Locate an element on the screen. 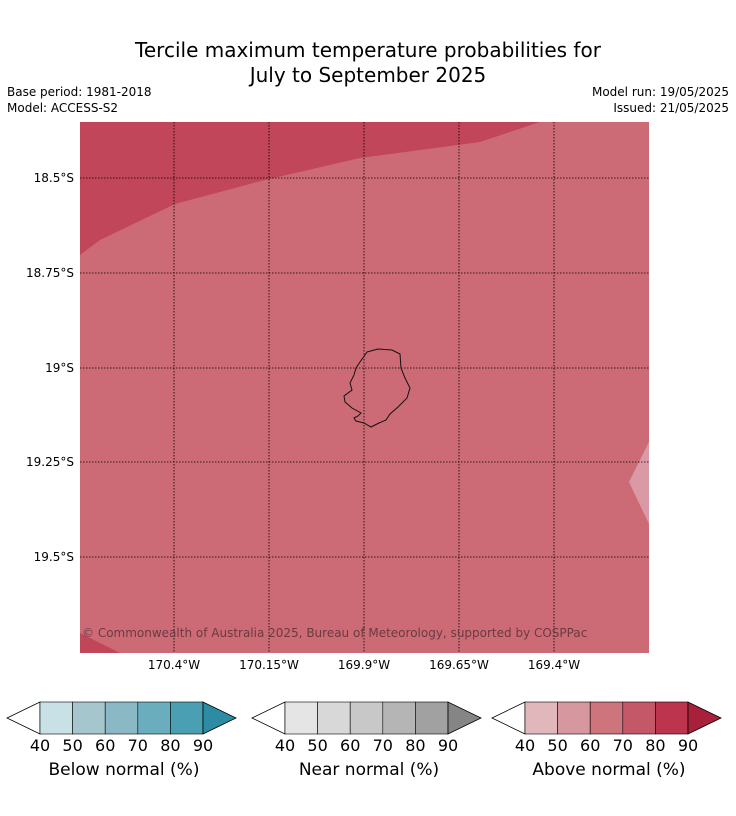 The image size is (736, 816). base-period: Base period: 1981-2018 is located at coordinates (79, 92).